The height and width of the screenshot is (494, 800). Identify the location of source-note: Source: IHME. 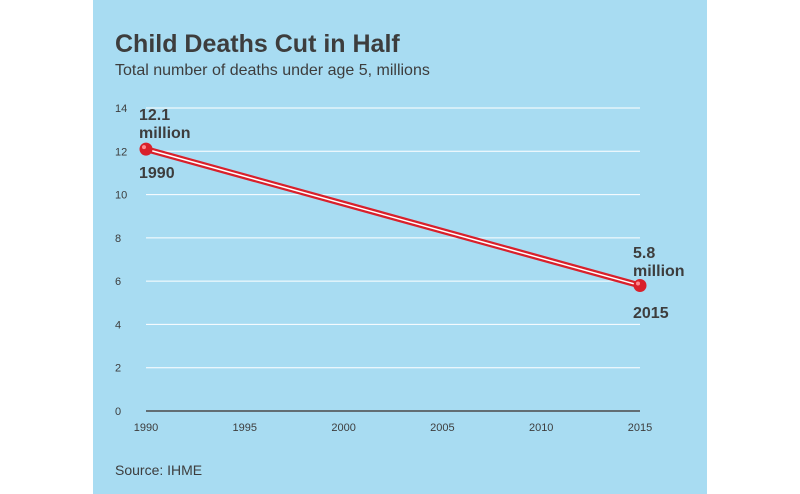
(159, 470).